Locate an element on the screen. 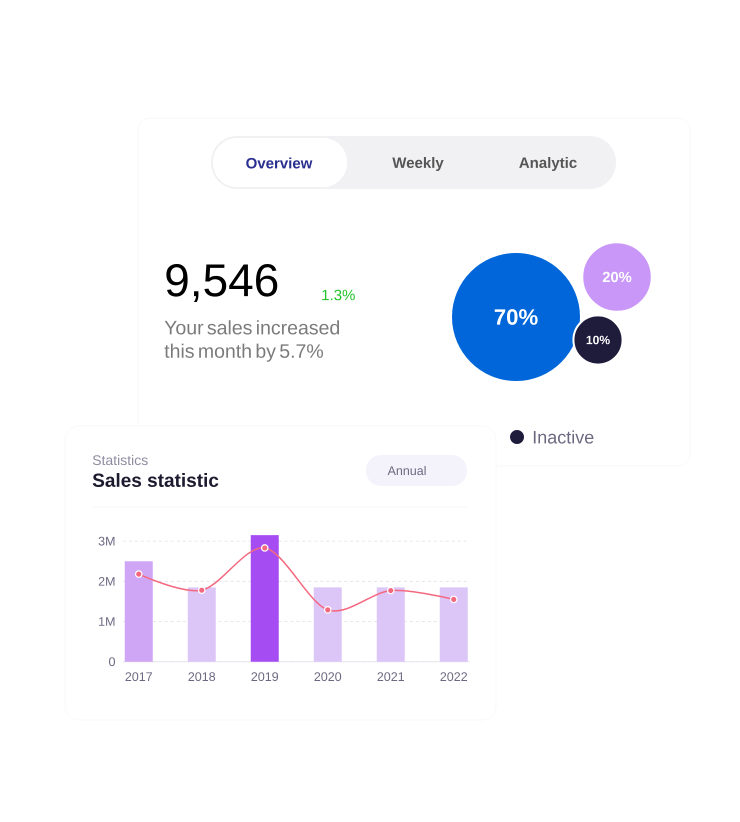 The height and width of the screenshot is (822, 740). text: Weekly is located at coordinates (418, 163).